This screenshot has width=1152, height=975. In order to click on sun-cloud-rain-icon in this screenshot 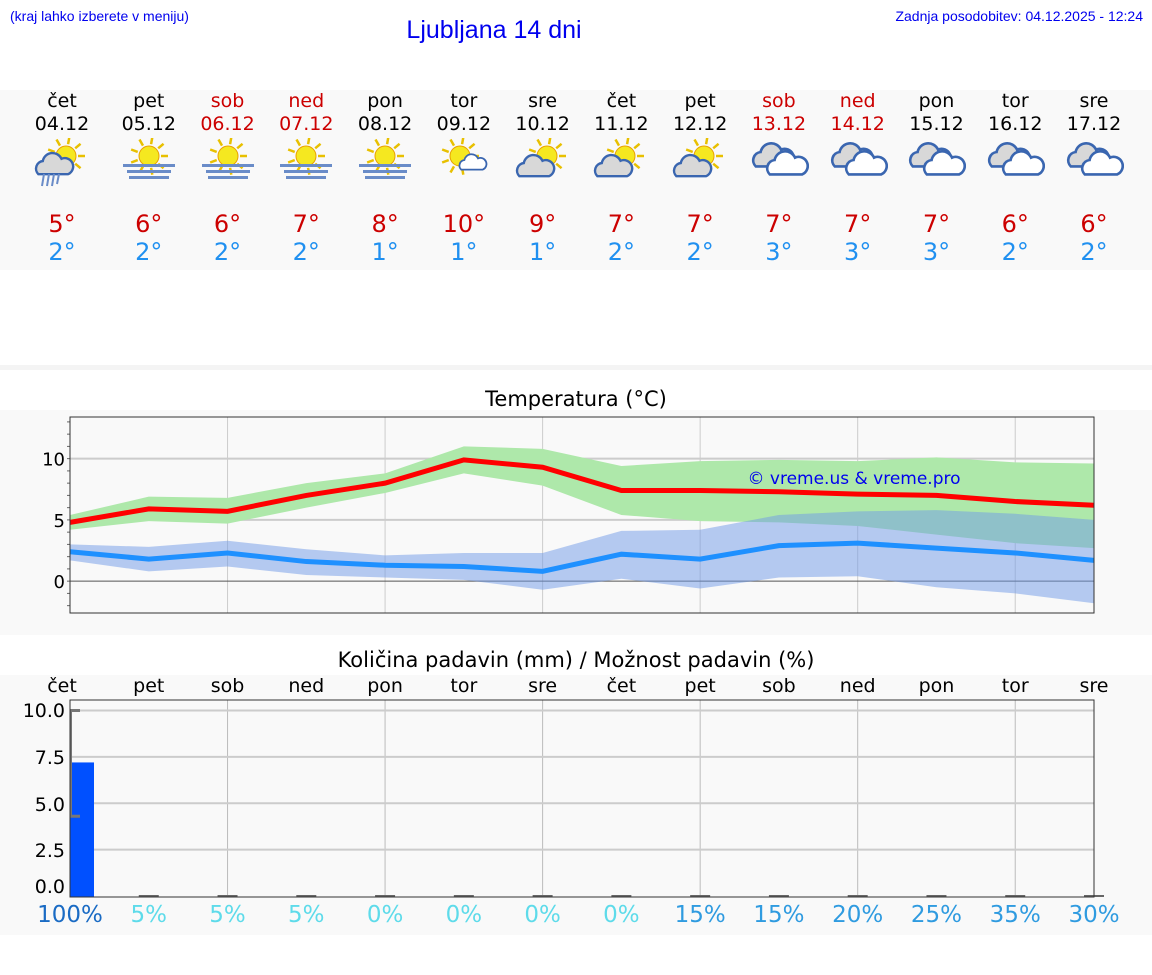, I will do `click(59, 162)`.